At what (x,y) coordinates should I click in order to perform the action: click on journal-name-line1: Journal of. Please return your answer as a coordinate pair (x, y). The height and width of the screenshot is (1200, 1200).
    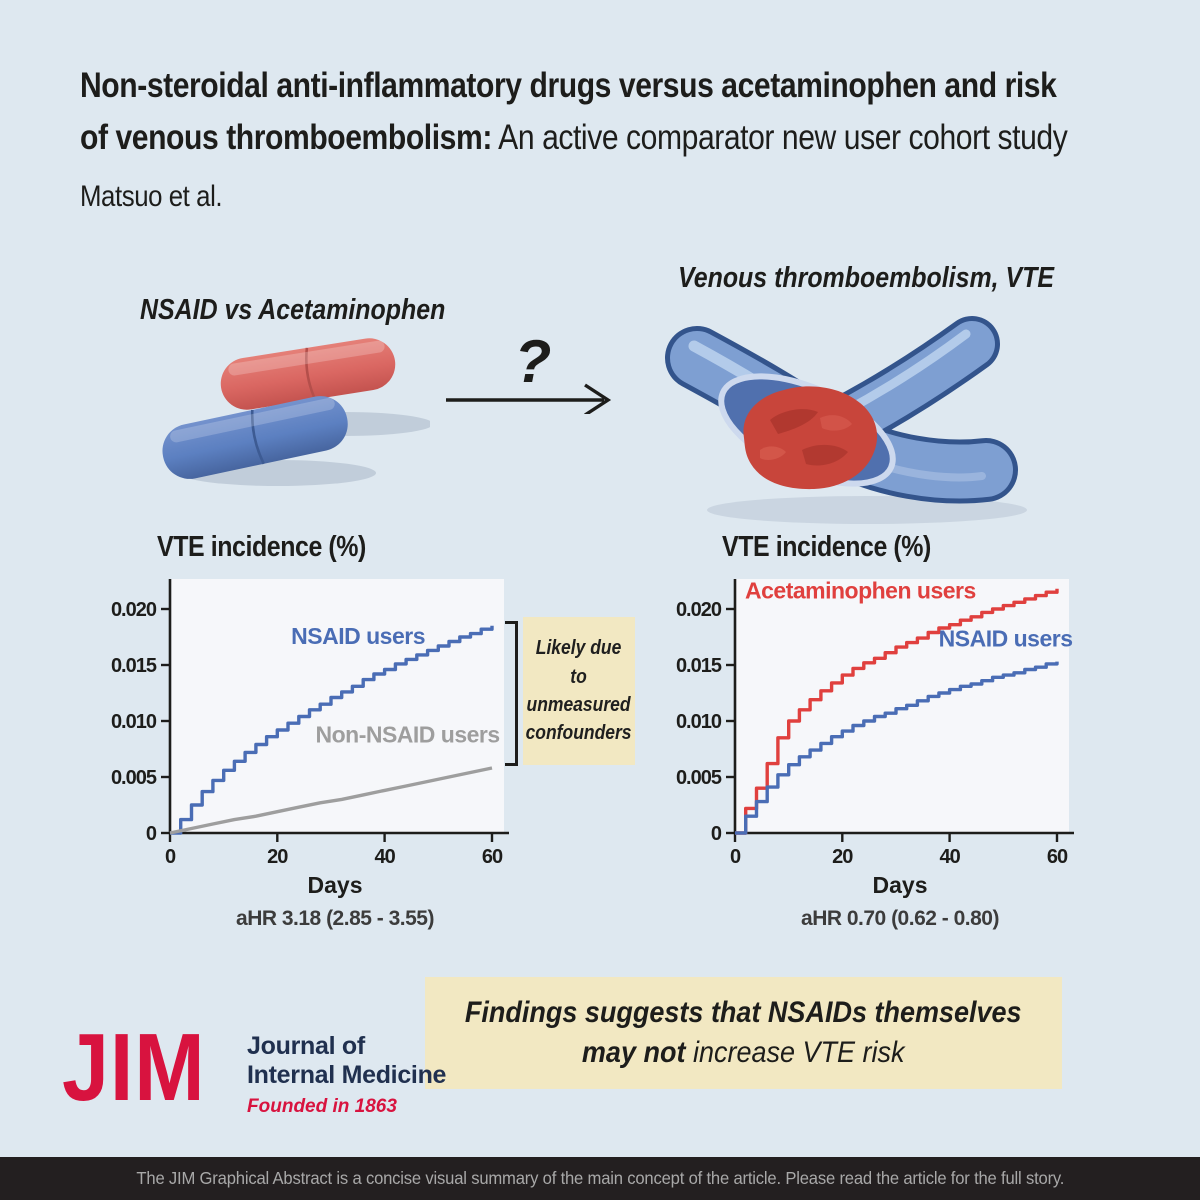
    Looking at the image, I should click on (306, 1046).